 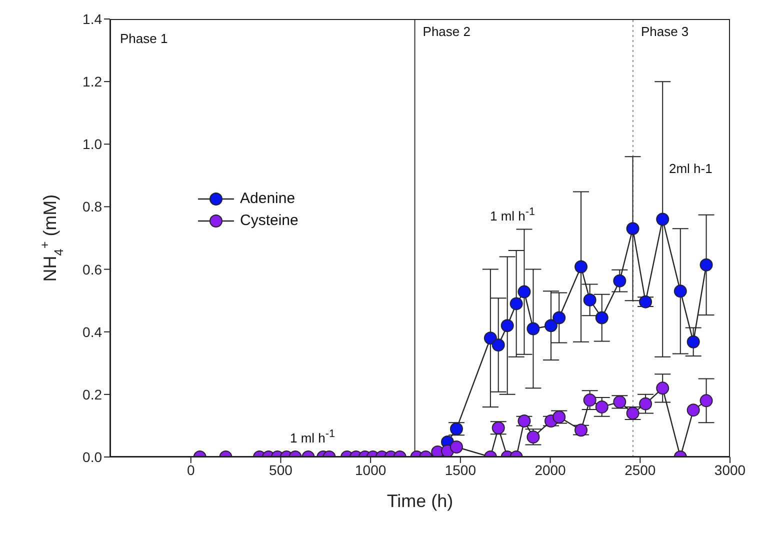 I want to click on annotation: Phase 1, so click(x=144, y=38).